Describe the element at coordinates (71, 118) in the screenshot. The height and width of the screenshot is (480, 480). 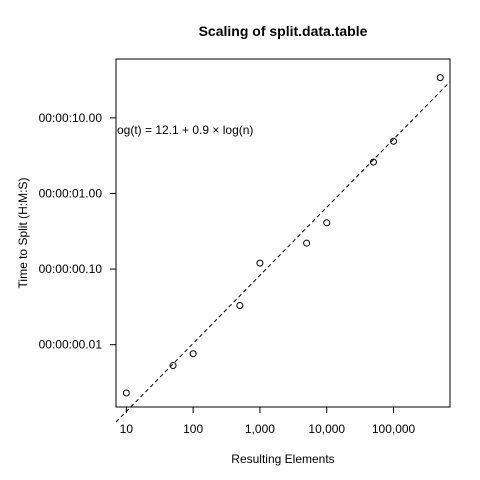
I see `y-tick-label-4: 00:00:10.00` at that location.